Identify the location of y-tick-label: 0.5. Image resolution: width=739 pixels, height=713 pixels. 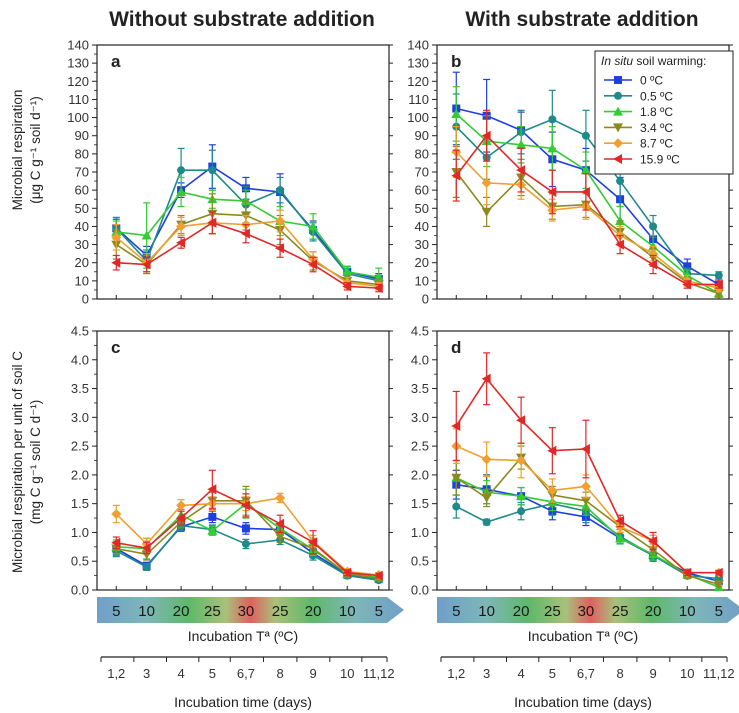
(420, 561).